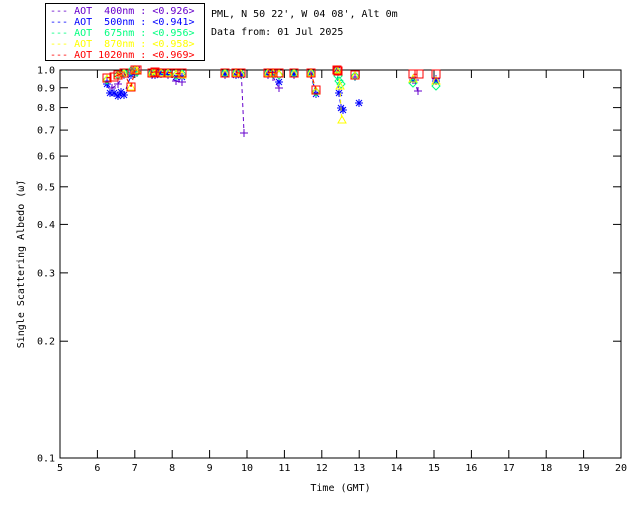 The image size is (640, 512). I want to click on x-tick-label: 8, so click(172, 468).